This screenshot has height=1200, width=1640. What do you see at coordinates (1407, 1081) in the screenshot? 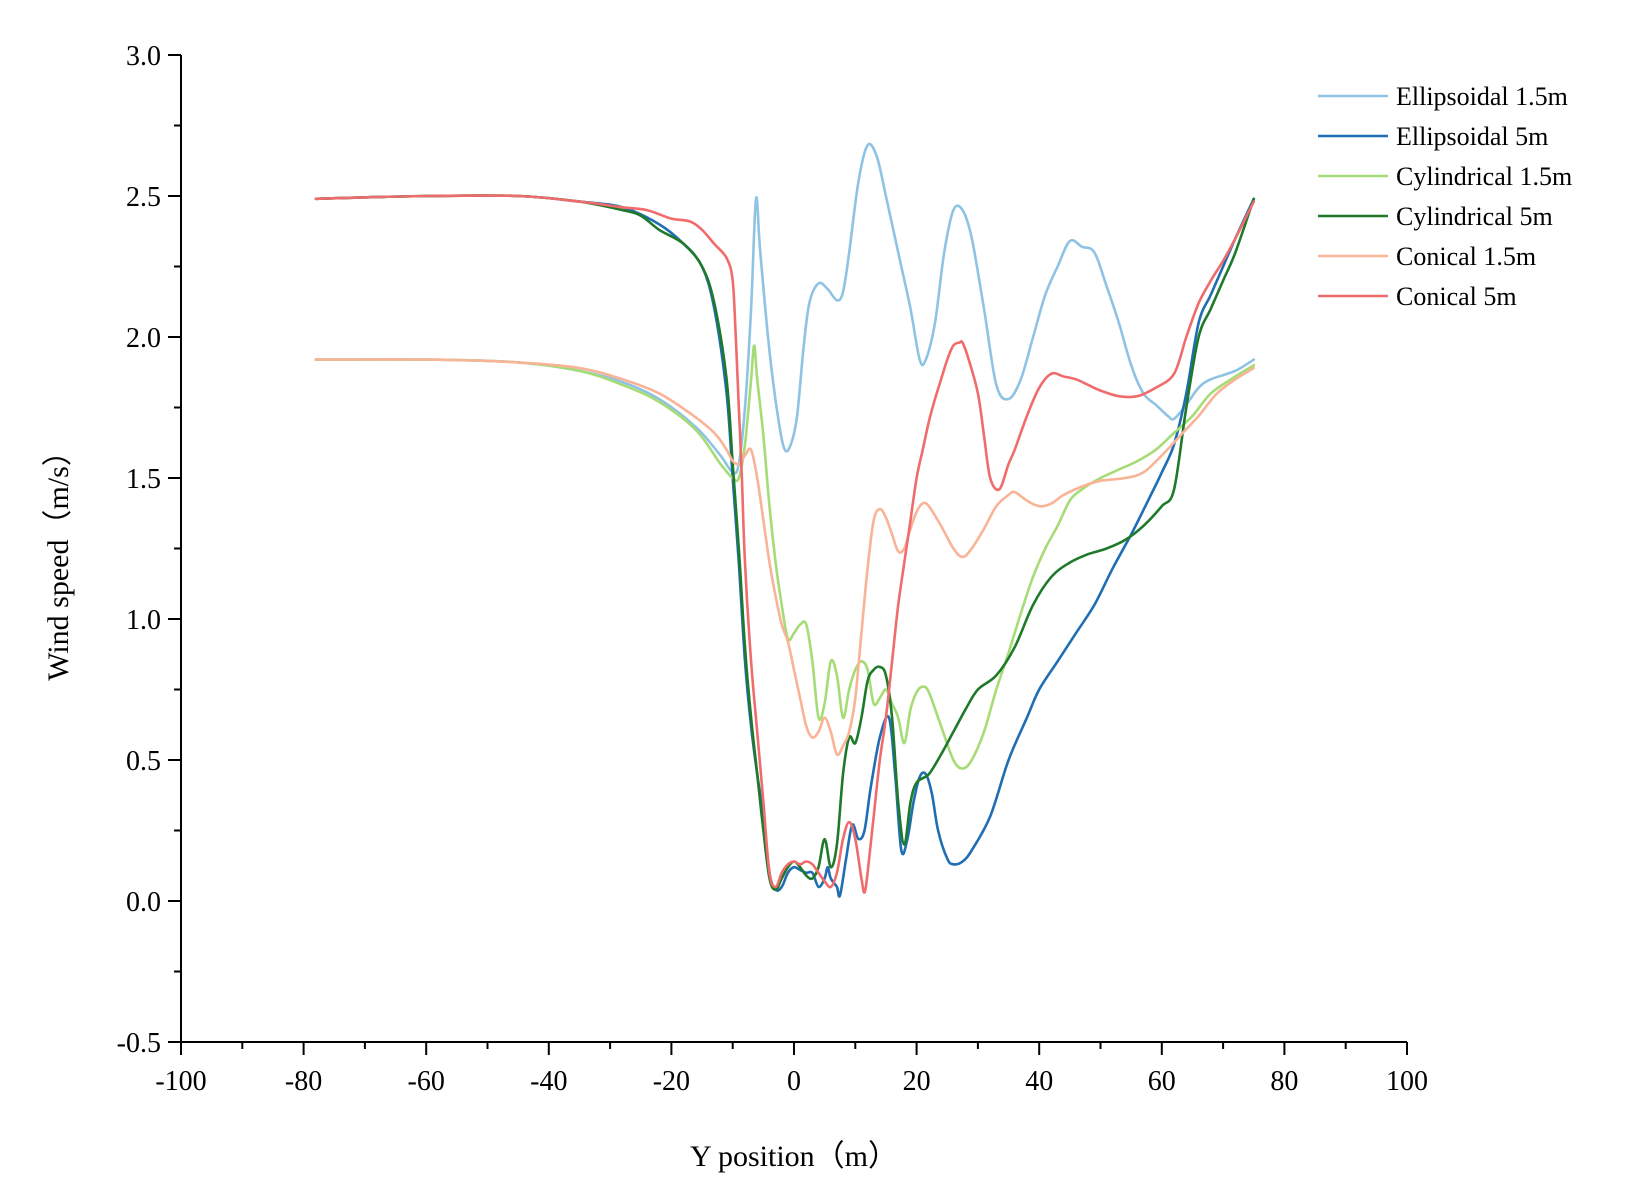
I see `x-tick-label: 100` at bounding box center [1407, 1081].